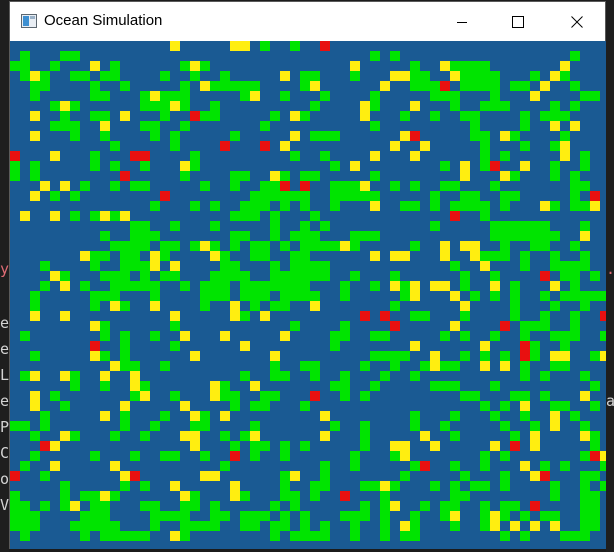 The width and height of the screenshot is (614, 552). I want to click on minimize-button, so click(462, 21).